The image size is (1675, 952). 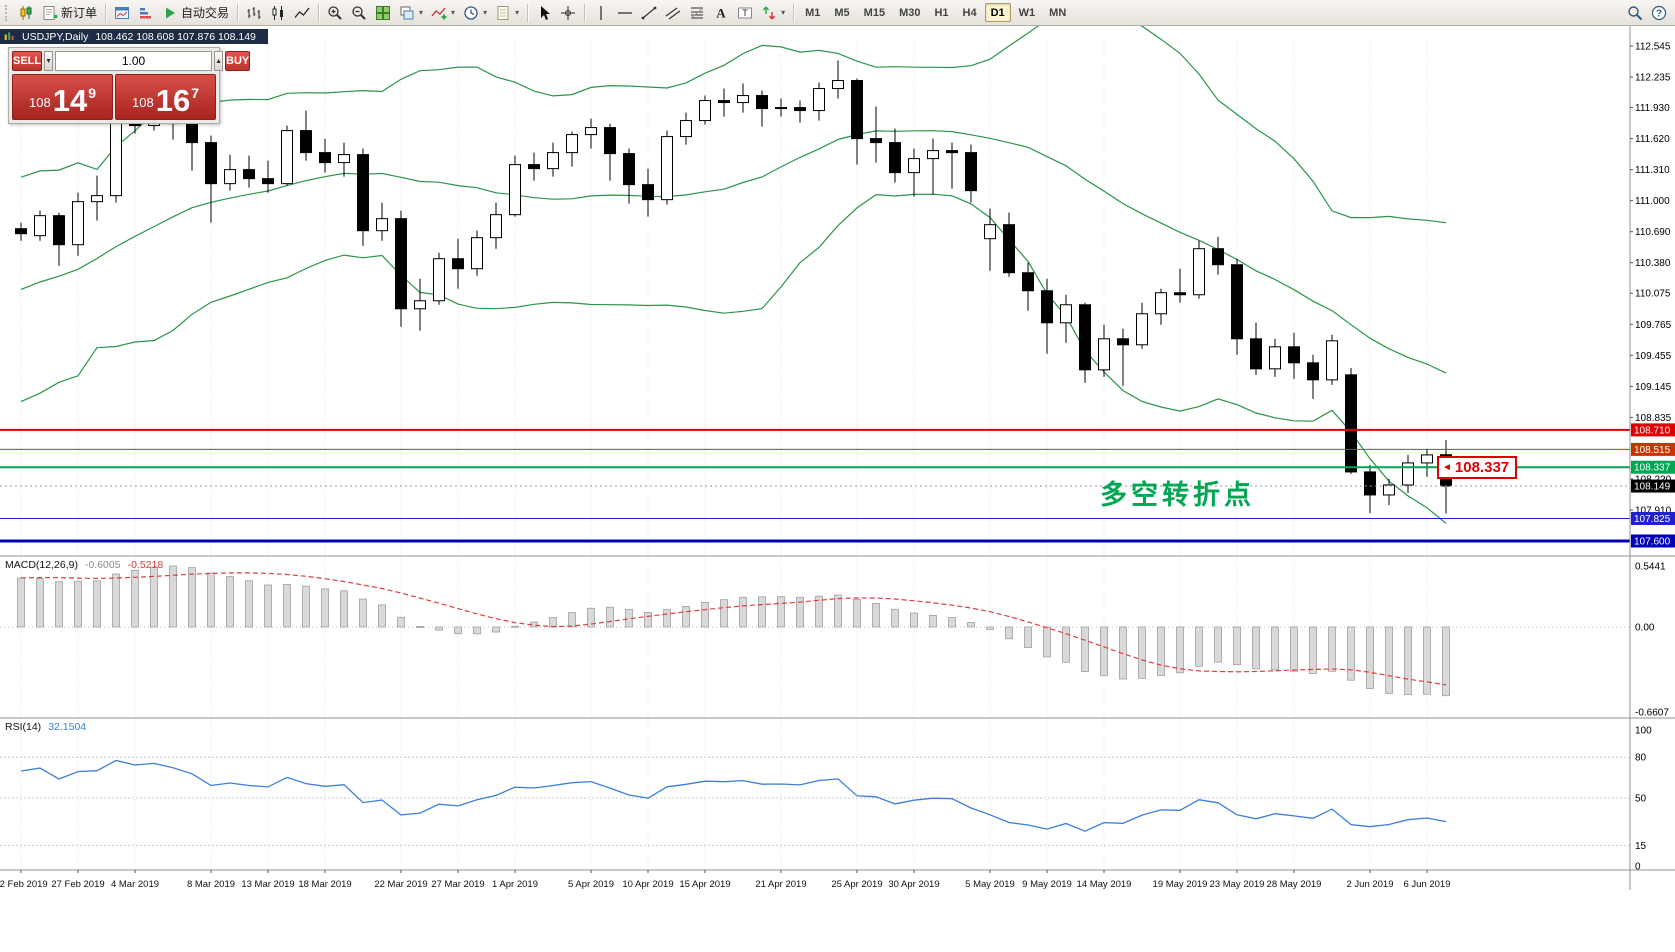 What do you see at coordinates (62, 97) in the screenshot?
I see `bid-price-button: 108 14 9` at bounding box center [62, 97].